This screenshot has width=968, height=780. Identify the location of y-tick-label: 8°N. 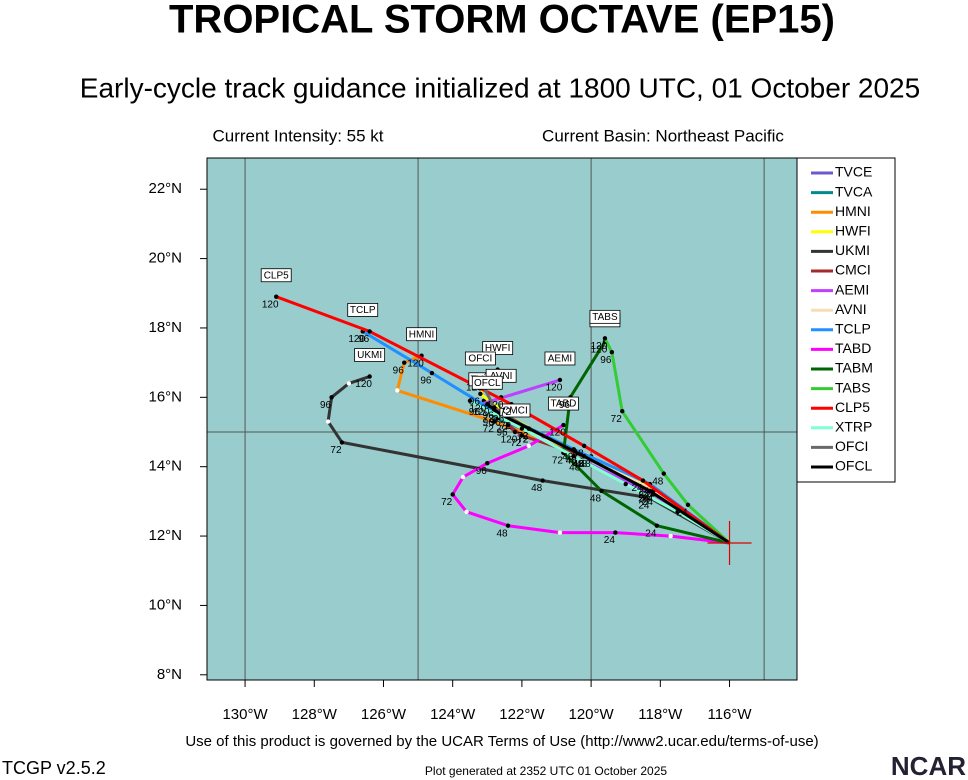
(169, 674).